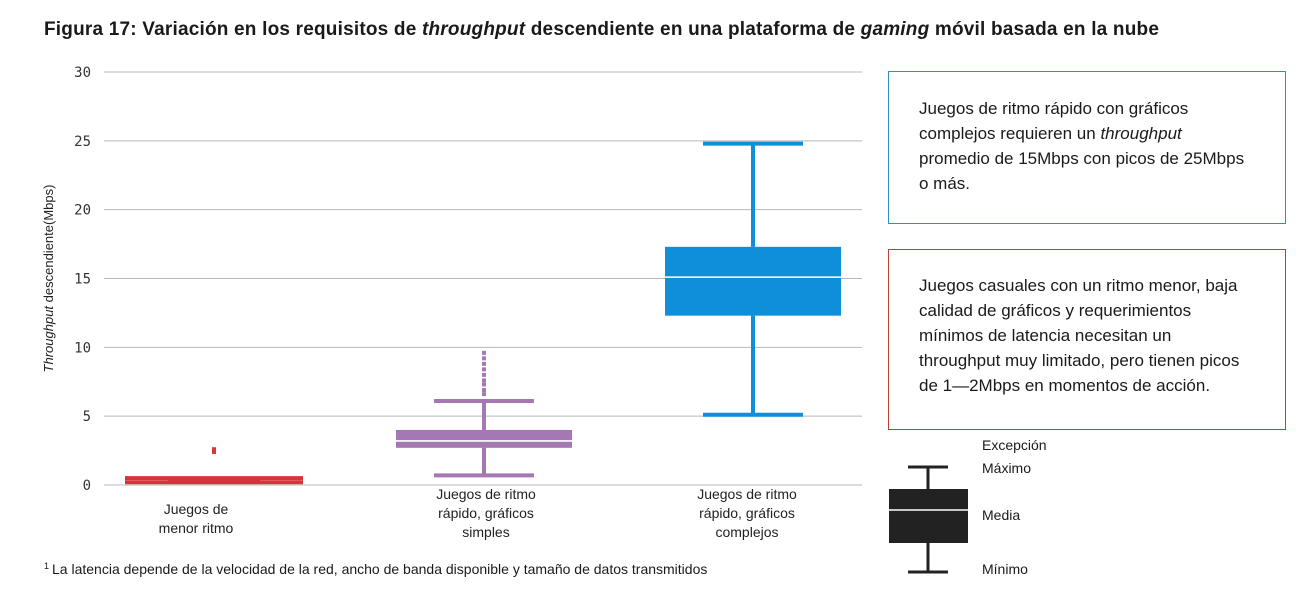 This screenshot has width=1308, height=612. Describe the element at coordinates (747, 494) in the screenshot. I see `category-label-2-line-0: Juegos de ritmo` at that location.